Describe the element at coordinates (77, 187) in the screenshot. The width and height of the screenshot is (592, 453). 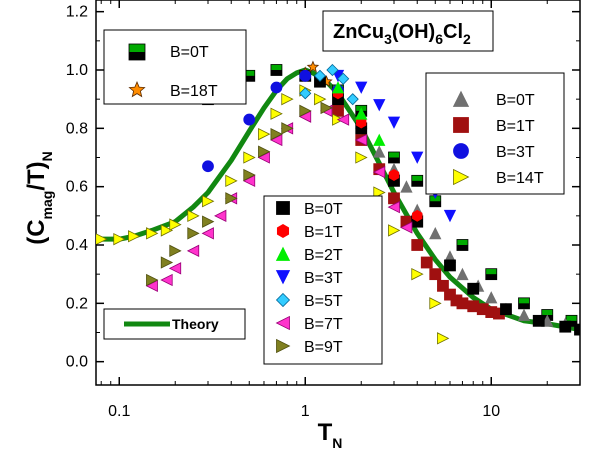
I see `y-tick-label: 0.6` at that location.